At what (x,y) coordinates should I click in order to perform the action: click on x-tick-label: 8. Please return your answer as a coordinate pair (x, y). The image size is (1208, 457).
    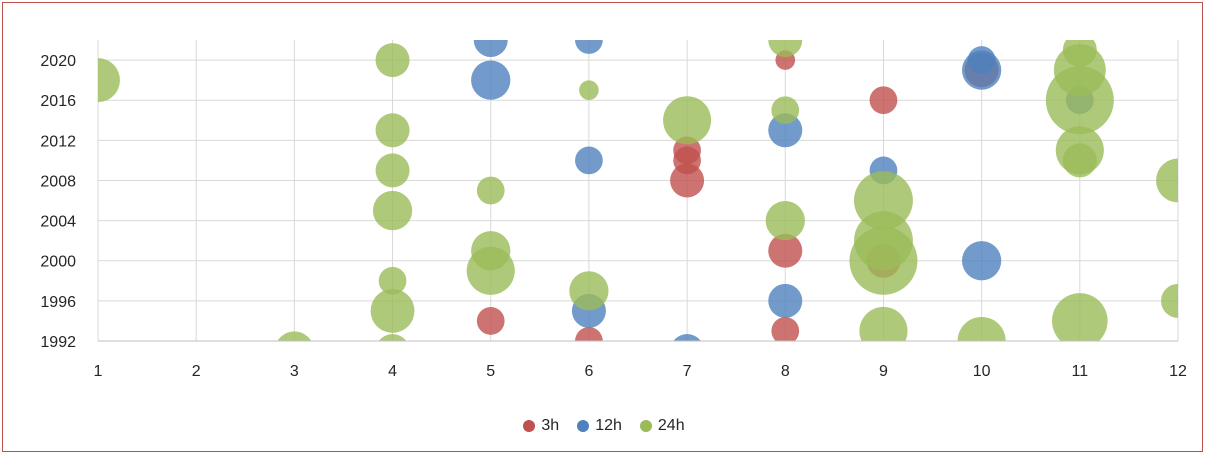
    Looking at the image, I should click on (785, 371).